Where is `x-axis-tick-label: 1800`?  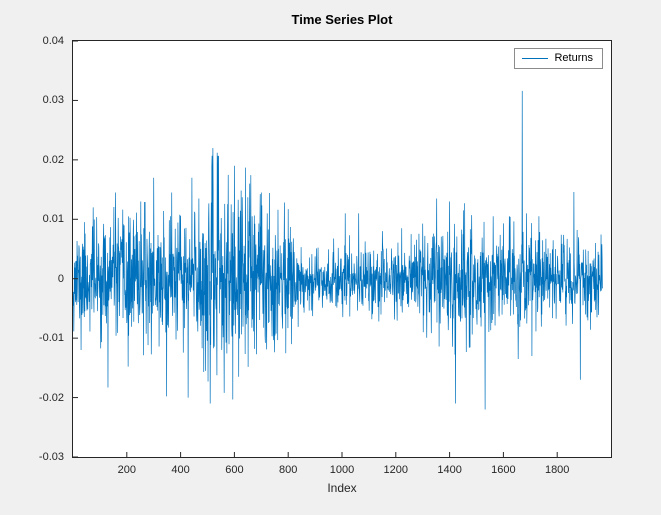
x-axis-tick-label: 1800 is located at coordinates (557, 470).